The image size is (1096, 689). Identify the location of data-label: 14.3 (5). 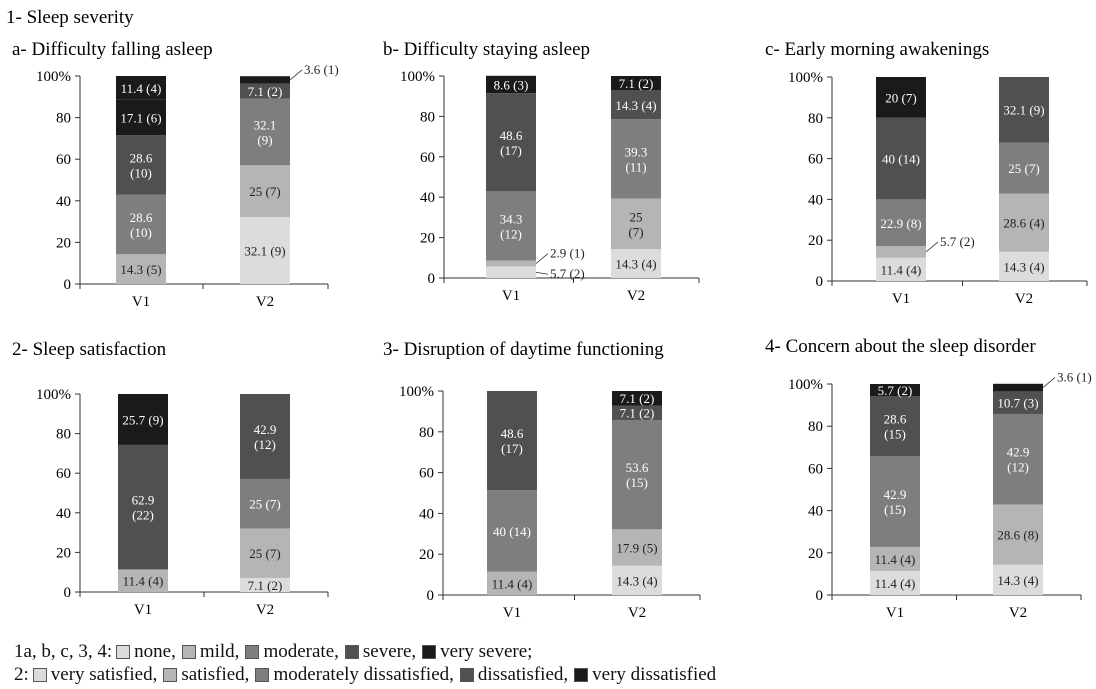
(140, 269).